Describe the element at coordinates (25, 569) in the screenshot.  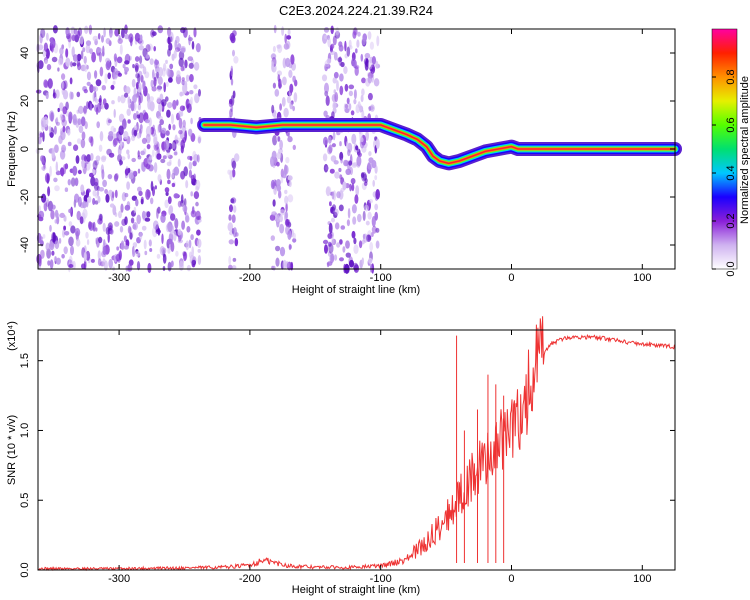
I see `y-tick-label: 0.0` at that location.